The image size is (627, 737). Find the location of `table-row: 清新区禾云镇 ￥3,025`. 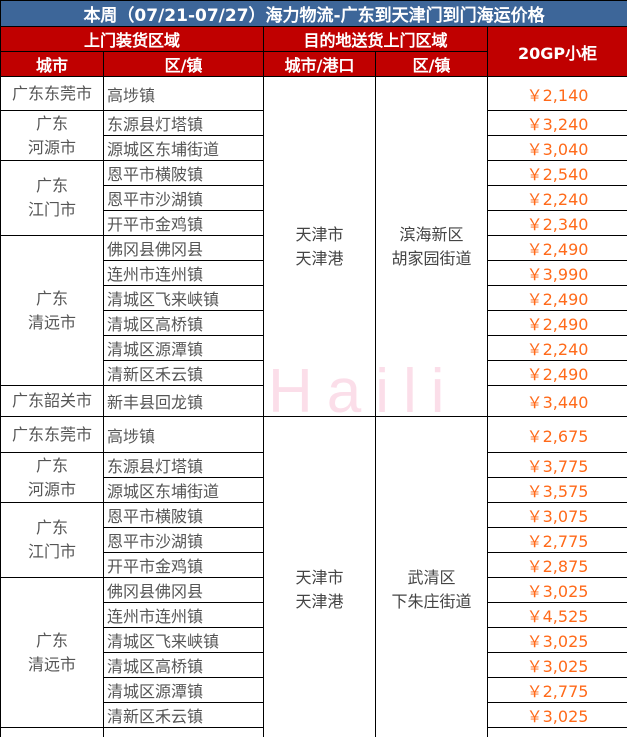

table-row: 清新区禾云镇 ￥3,025 is located at coordinates (314, 715).